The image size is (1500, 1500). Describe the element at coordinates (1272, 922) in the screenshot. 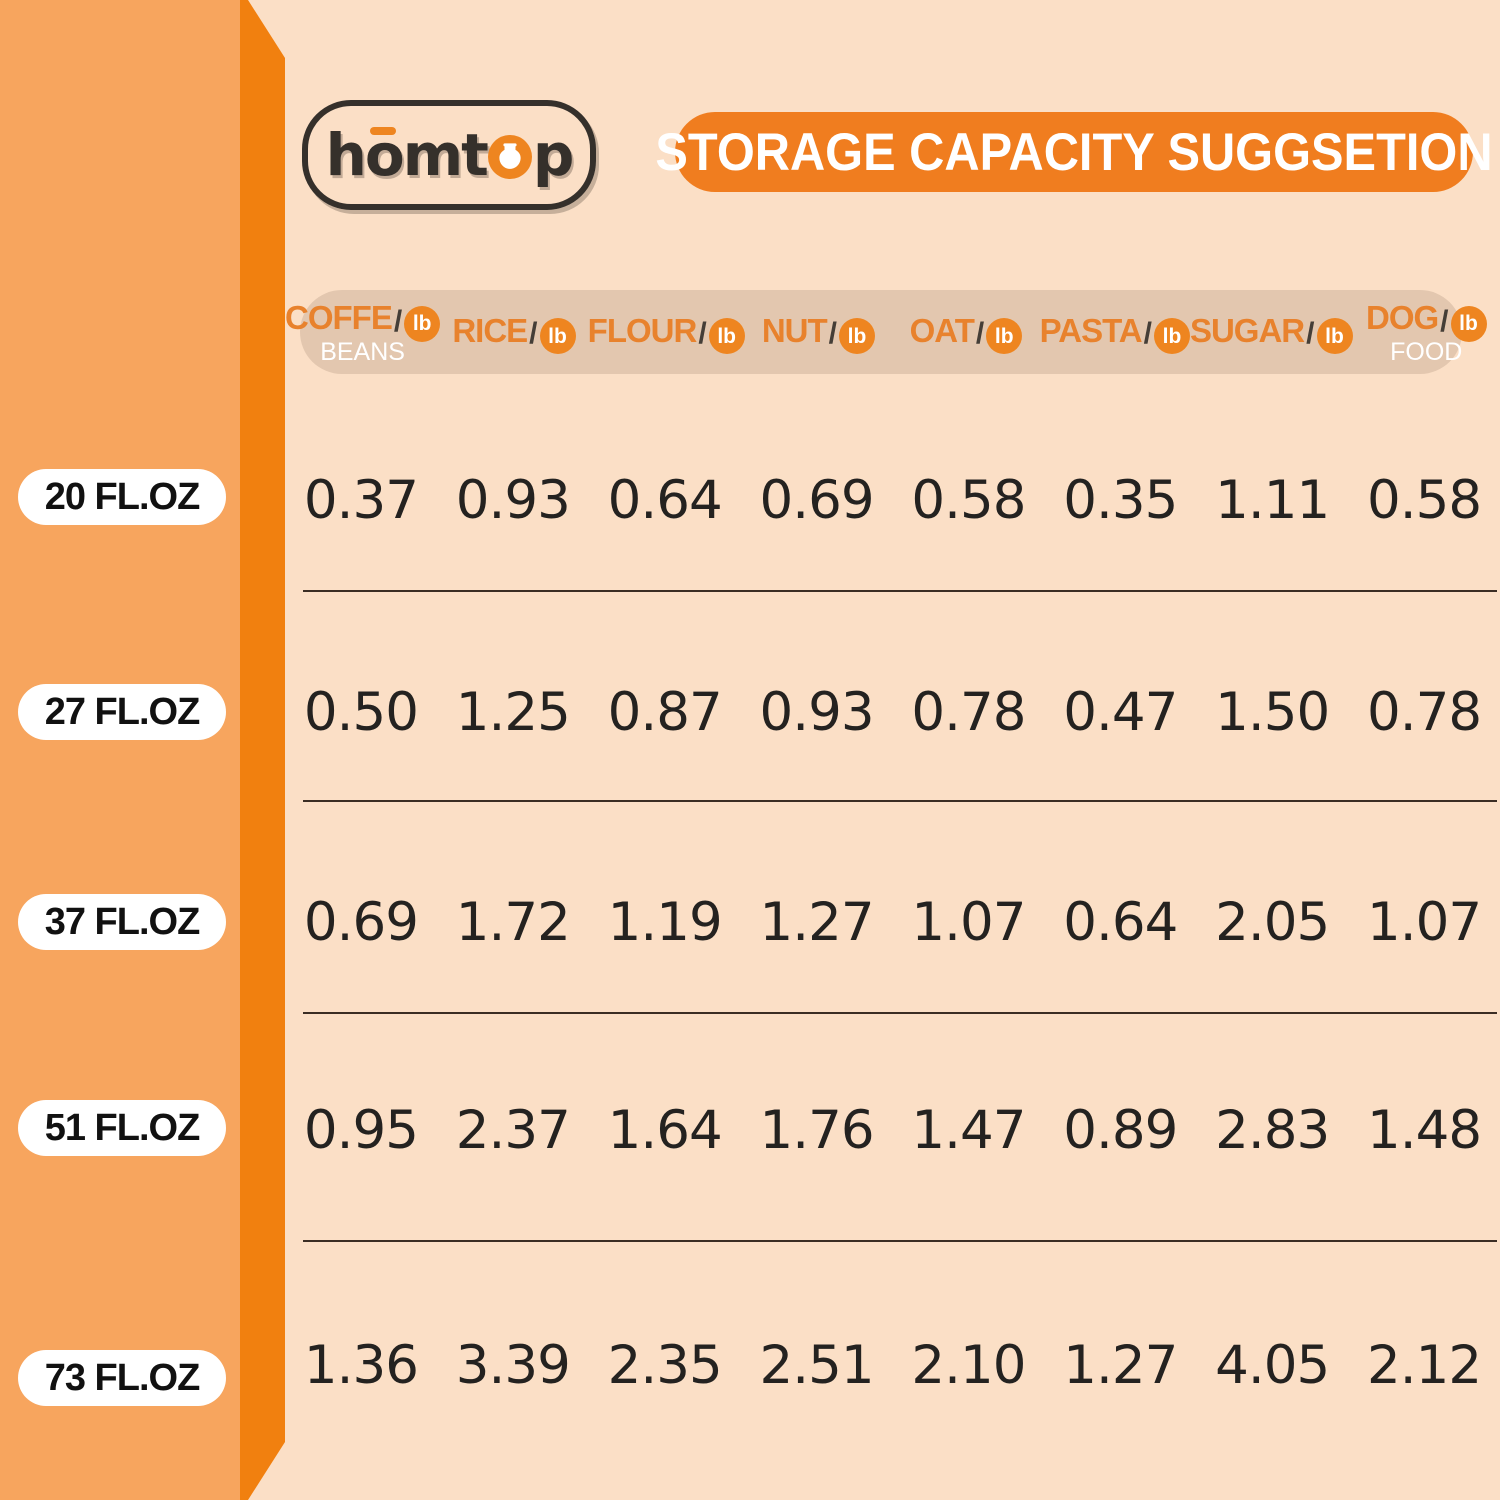

I see `capacity-value: 2.05` at that location.